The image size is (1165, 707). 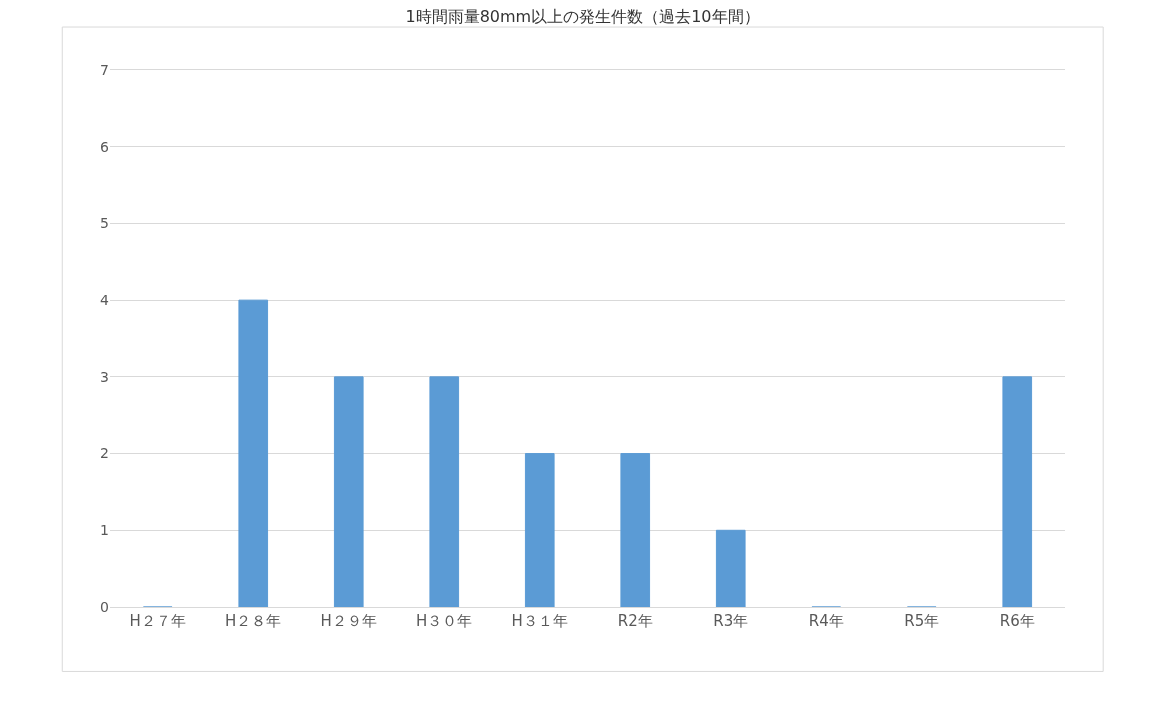 I want to click on x-tick-label: H２８年, so click(x=253, y=621).